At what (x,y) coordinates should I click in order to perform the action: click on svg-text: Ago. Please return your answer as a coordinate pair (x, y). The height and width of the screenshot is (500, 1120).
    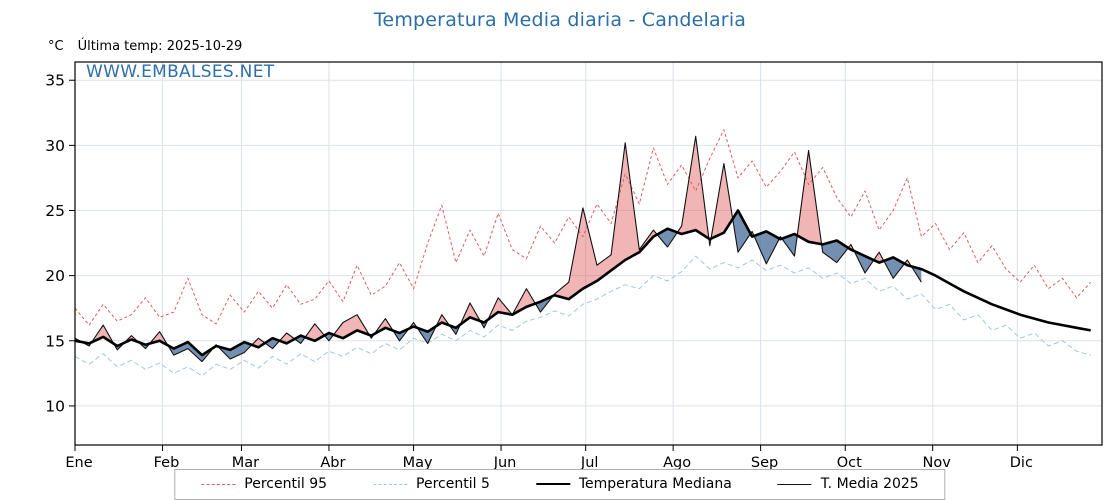
    Looking at the image, I should click on (677, 463).